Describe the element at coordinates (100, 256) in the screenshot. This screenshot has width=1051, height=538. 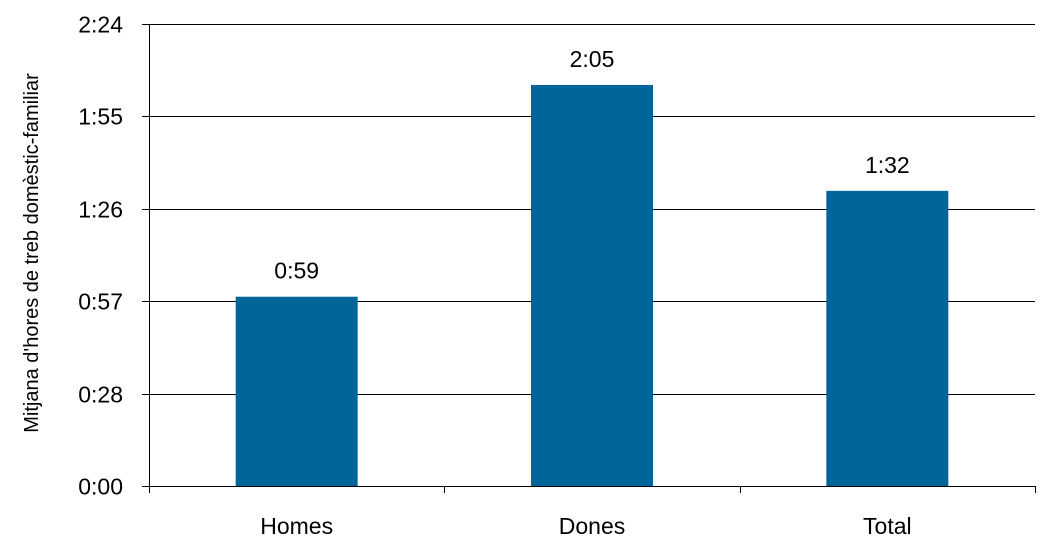
I see `y-tick-labels: 0:00 0:28 0:57 1:26 1:55 2:24` at that location.